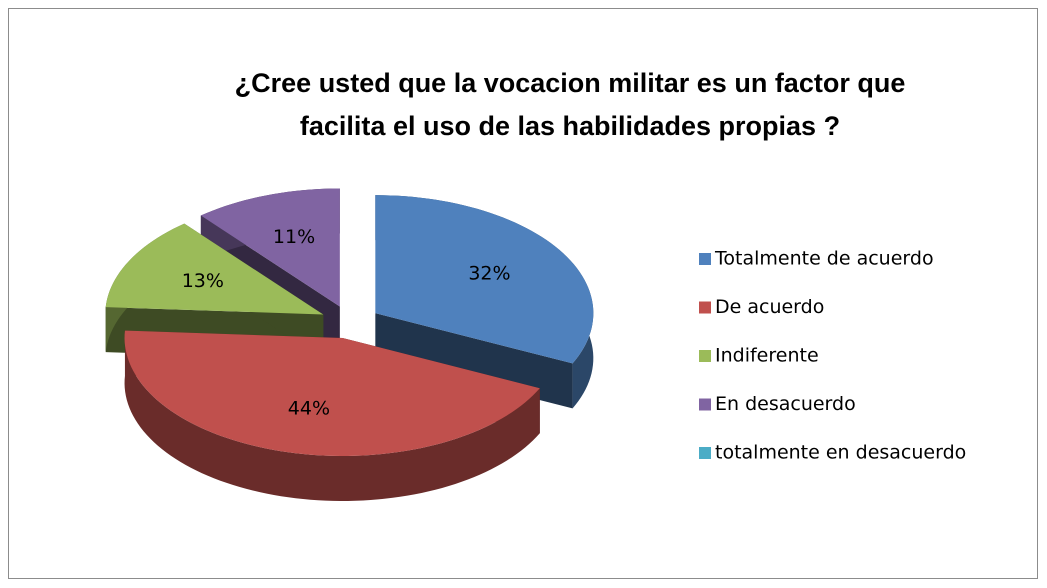 The image size is (1047, 588). What do you see at coordinates (489, 273) in the screenshot?
I see `data-label: 32%` at bounding box center [489, 273].